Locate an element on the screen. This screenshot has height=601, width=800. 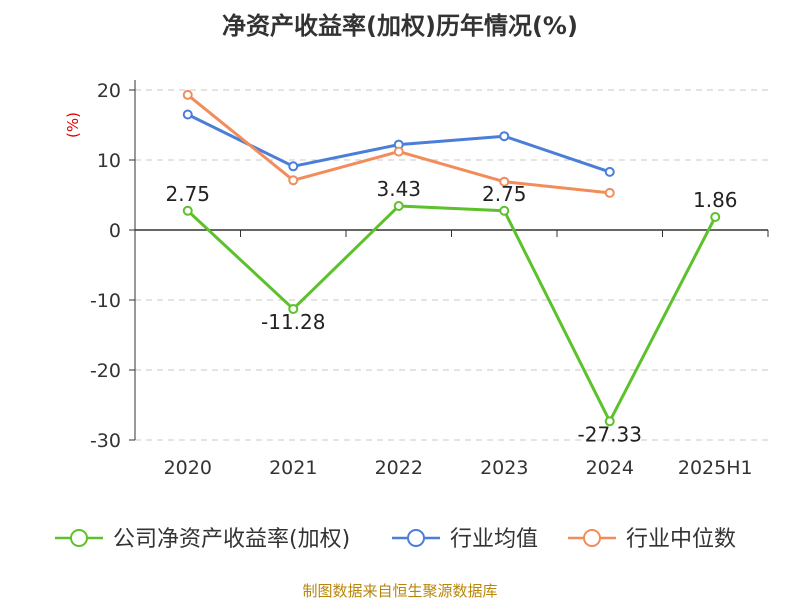
chart-title: 净资产收益率(加权)历年情况(%) is located at coordinates (400, 26).